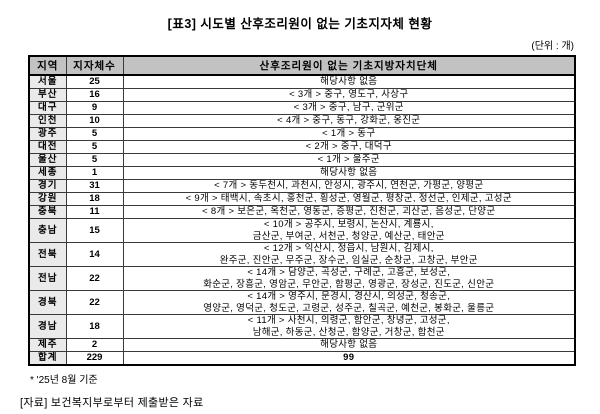  What do you see at coordinates (349, 160) in the screenshot?
I see `detail-cell: < 1개 > 울주군` at bounding box center [349, 160].